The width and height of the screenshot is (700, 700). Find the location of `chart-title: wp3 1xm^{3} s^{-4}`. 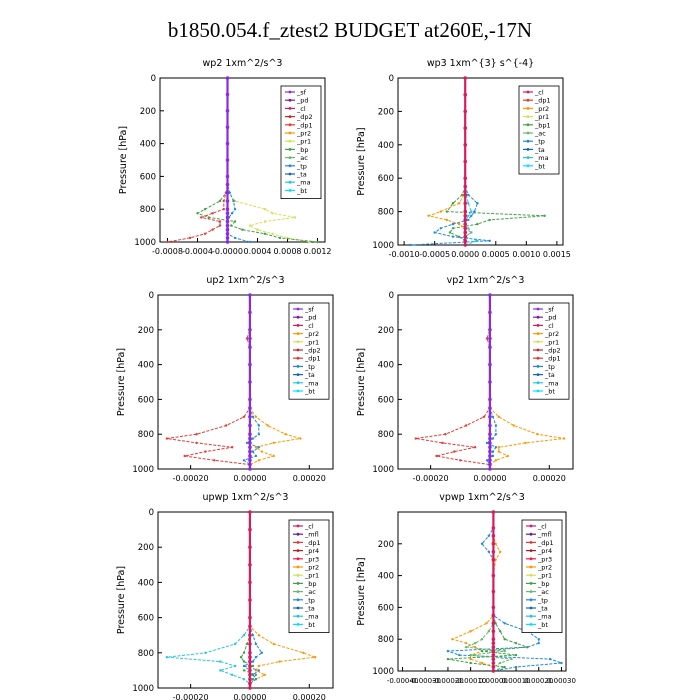

chart-title: wp3 1xm^{3} s^{-4} is located at coordinates (480, 63).